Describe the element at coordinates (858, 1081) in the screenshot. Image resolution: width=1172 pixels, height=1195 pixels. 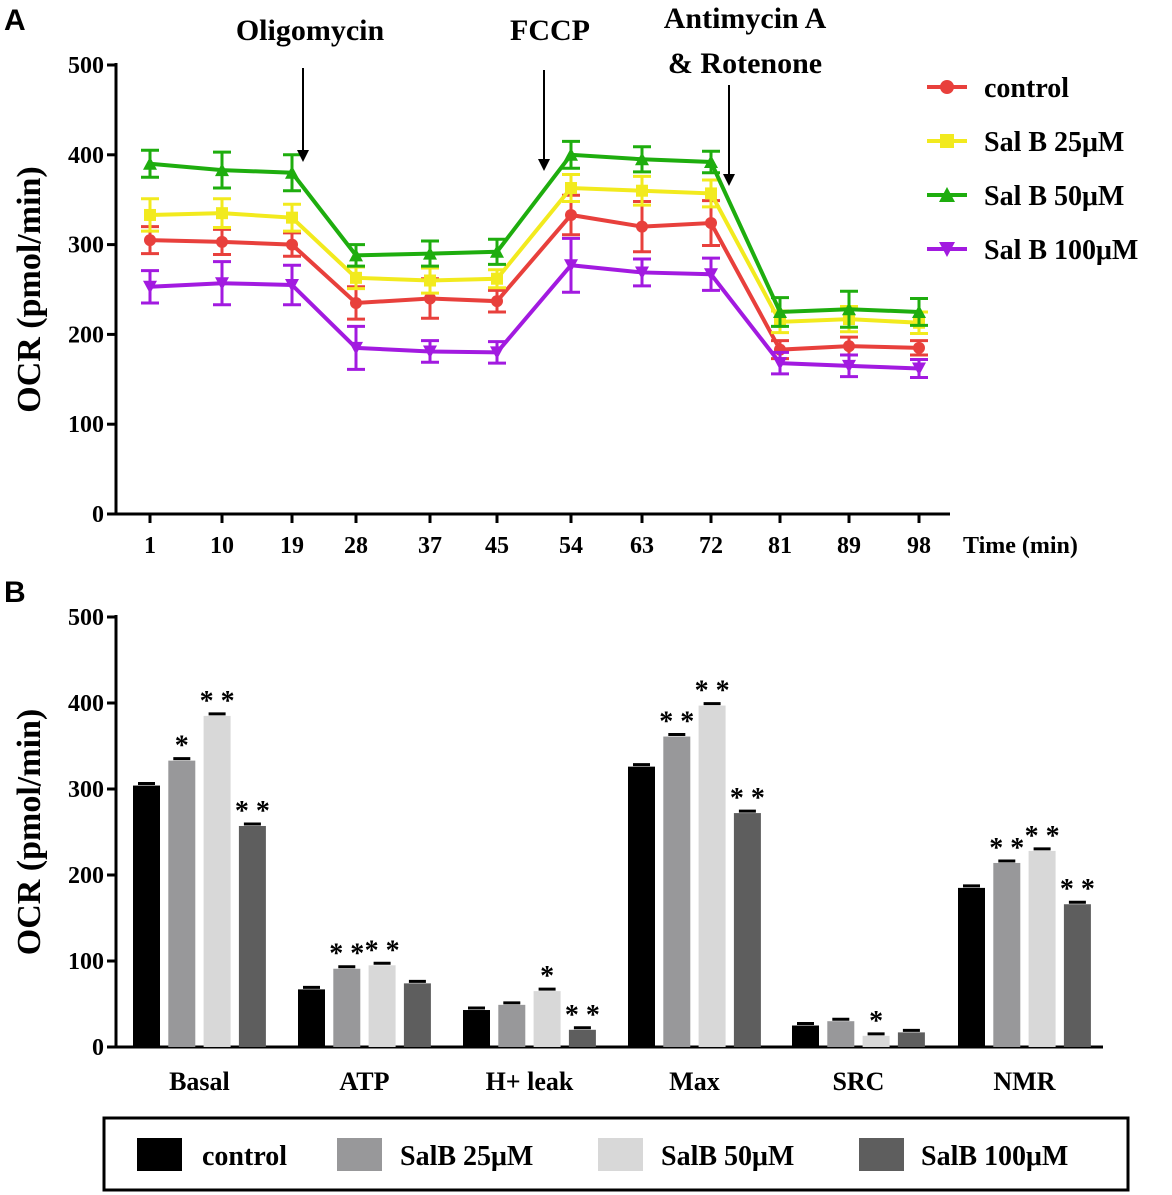
I see `category-label: SRC` at that location.